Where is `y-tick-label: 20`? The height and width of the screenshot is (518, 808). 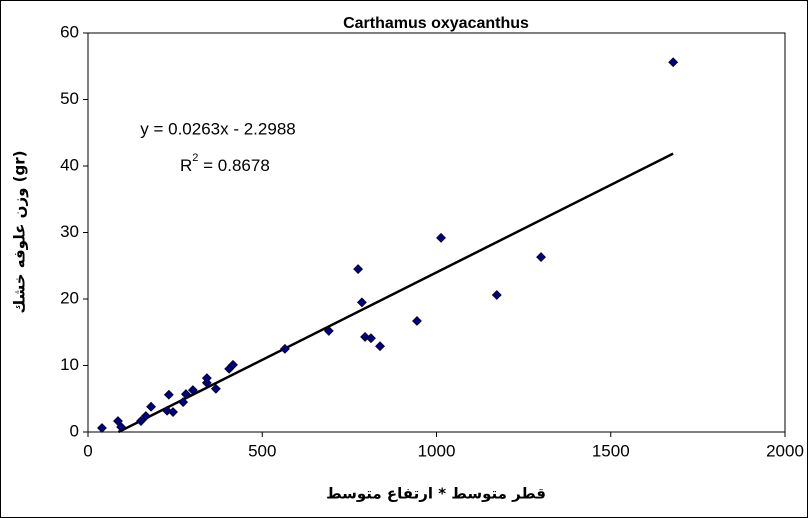 y-tick-label: 20 is located at coordinates (69, 297).